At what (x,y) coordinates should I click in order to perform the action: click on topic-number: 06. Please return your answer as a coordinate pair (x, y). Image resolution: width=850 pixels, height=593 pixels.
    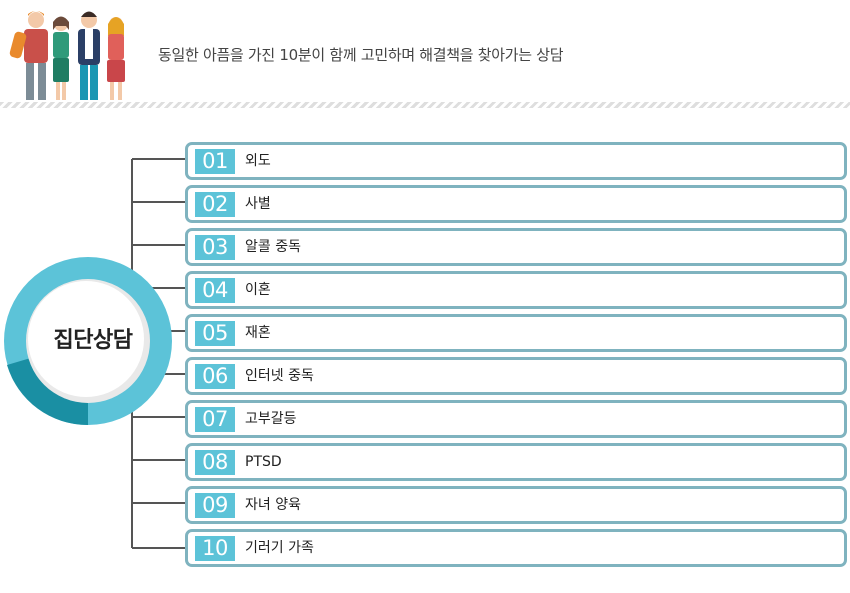
    Looking at the image, I should click on (215, 376).